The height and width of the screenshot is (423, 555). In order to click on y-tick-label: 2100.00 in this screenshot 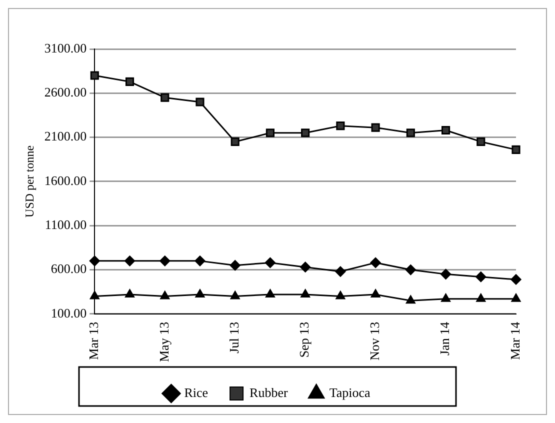, I will do `click(65, 136)`.